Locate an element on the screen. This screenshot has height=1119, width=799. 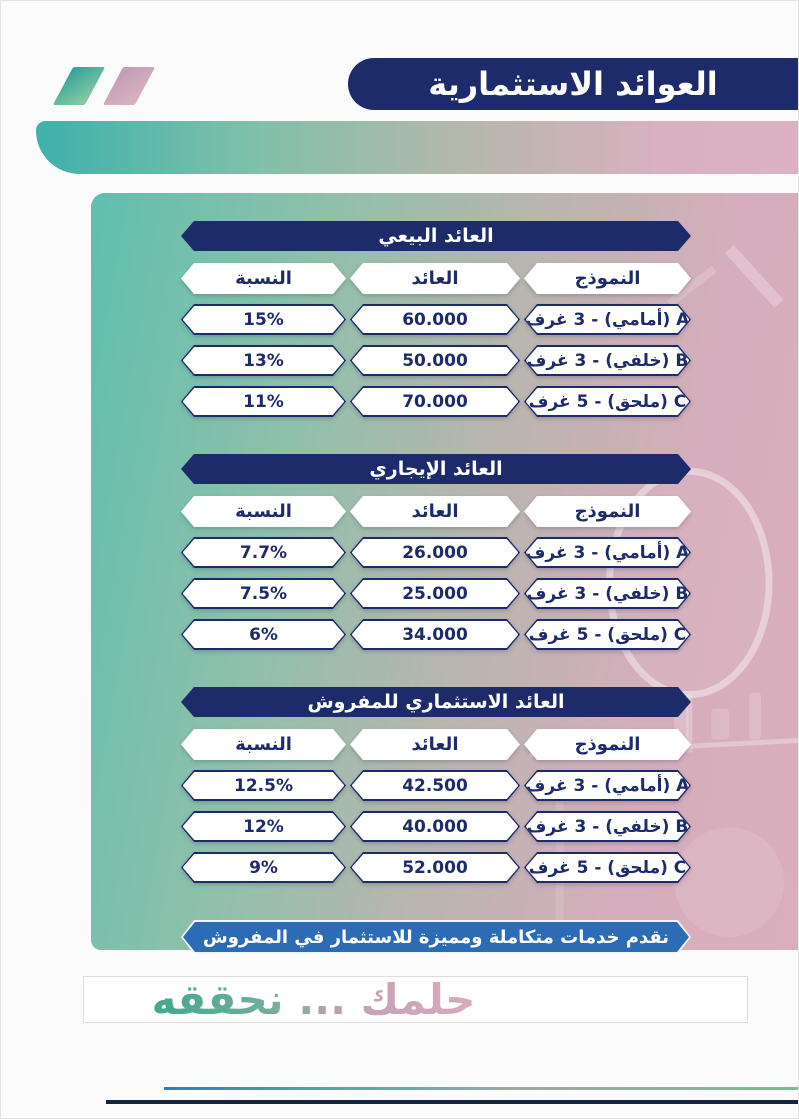
slogan-text: حلمك ... نحققه is located at coordinates (313, 999).